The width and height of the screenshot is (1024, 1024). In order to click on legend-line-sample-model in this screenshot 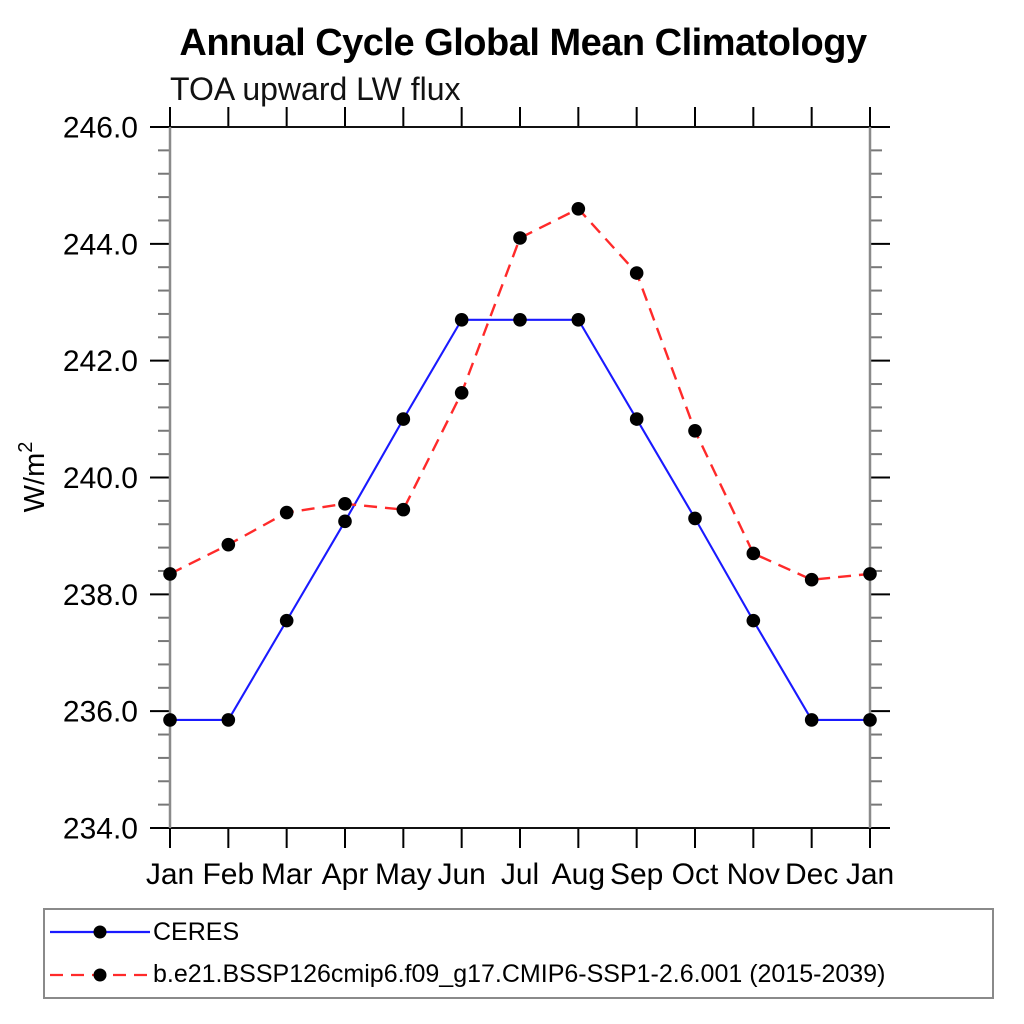, I will do `click(100, 975)`.